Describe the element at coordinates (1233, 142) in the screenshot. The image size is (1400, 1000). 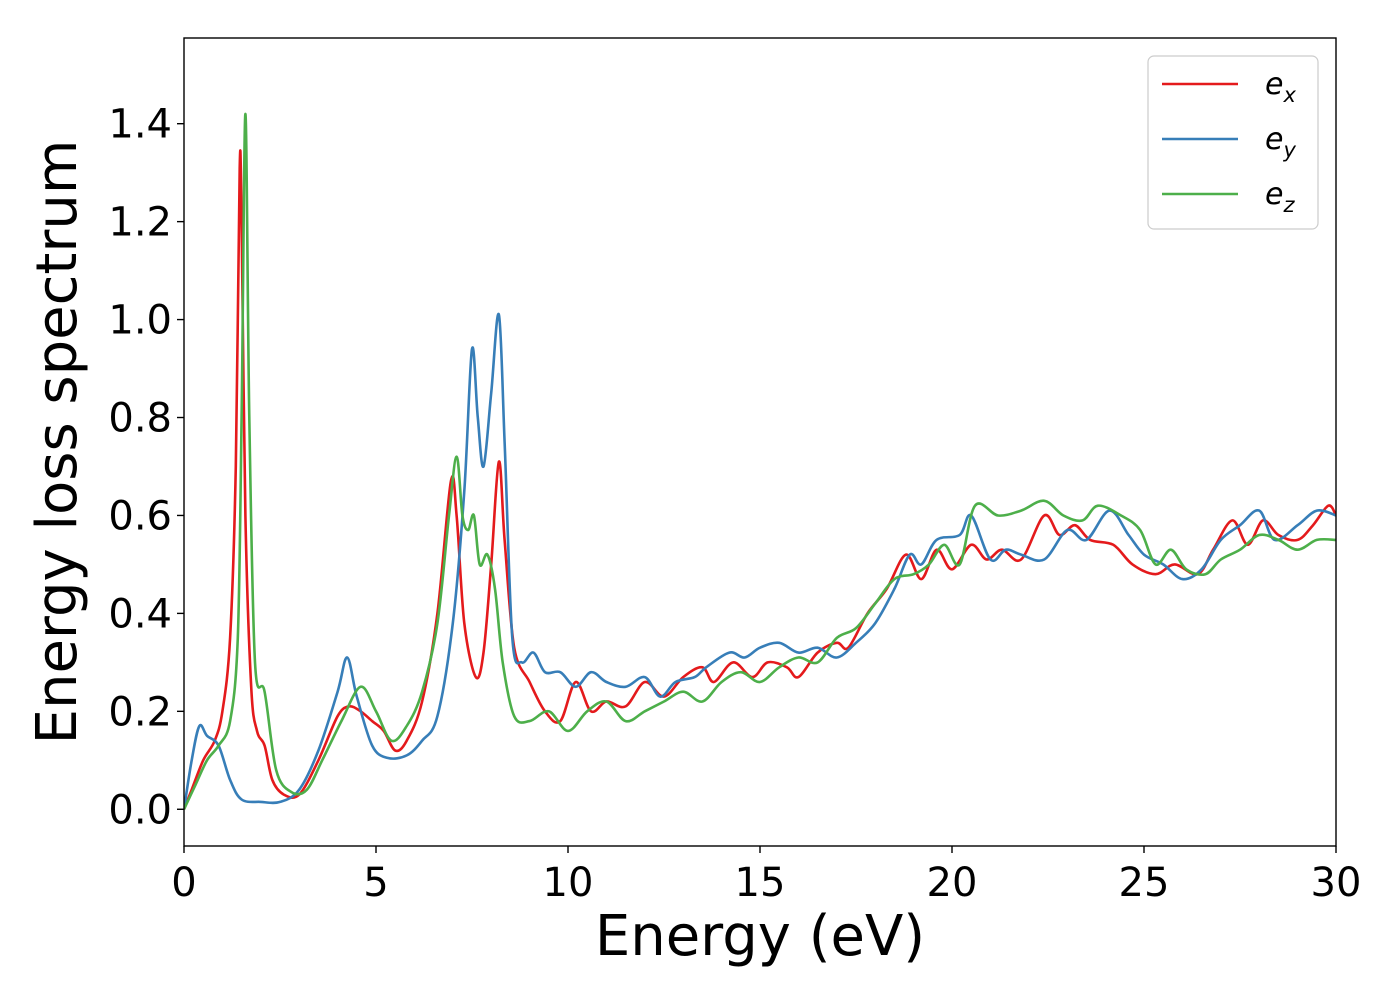
I see `legend-box` at that location.